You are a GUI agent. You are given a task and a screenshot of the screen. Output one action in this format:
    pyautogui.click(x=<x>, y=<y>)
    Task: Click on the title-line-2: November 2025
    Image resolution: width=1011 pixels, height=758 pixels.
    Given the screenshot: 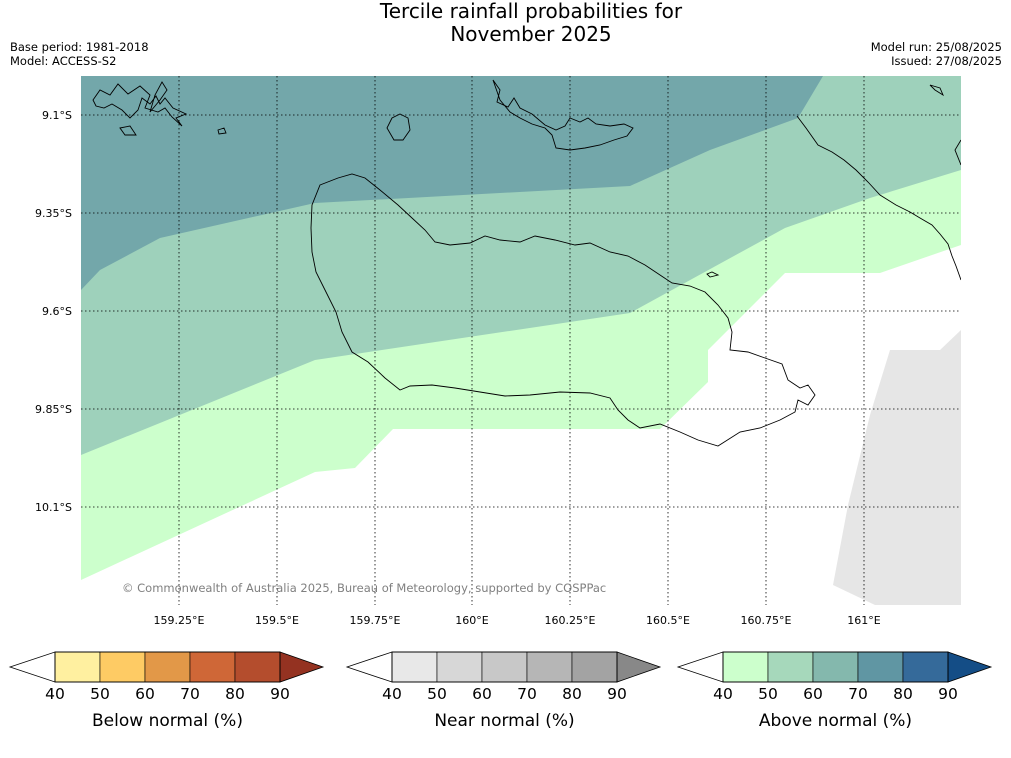 What is the action you would take?
    pyautogui.click(x=531, y=34)
    